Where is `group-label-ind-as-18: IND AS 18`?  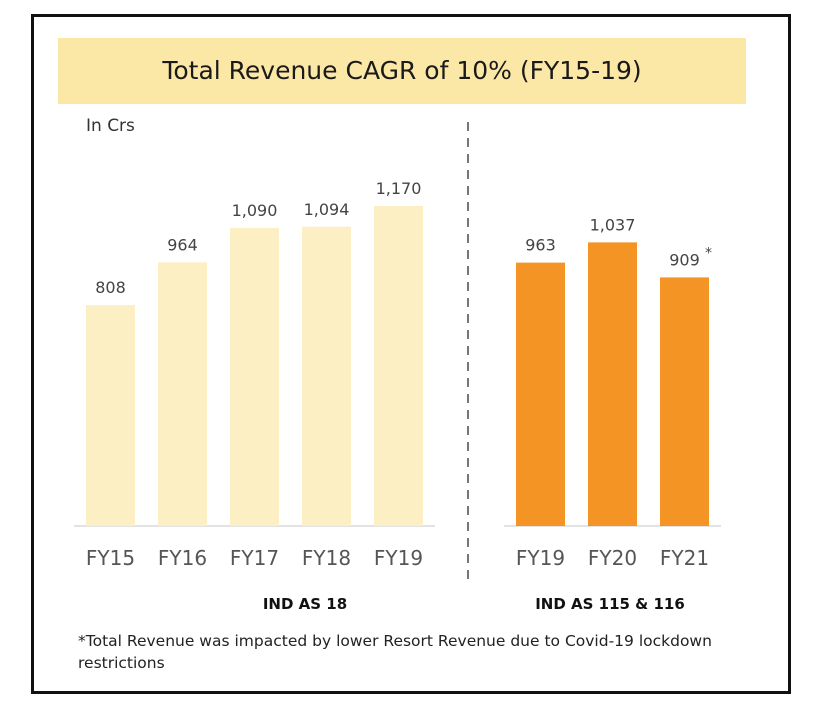
group-label-ind-as-18: IND AS 18 is located at coordinates (305, 604).